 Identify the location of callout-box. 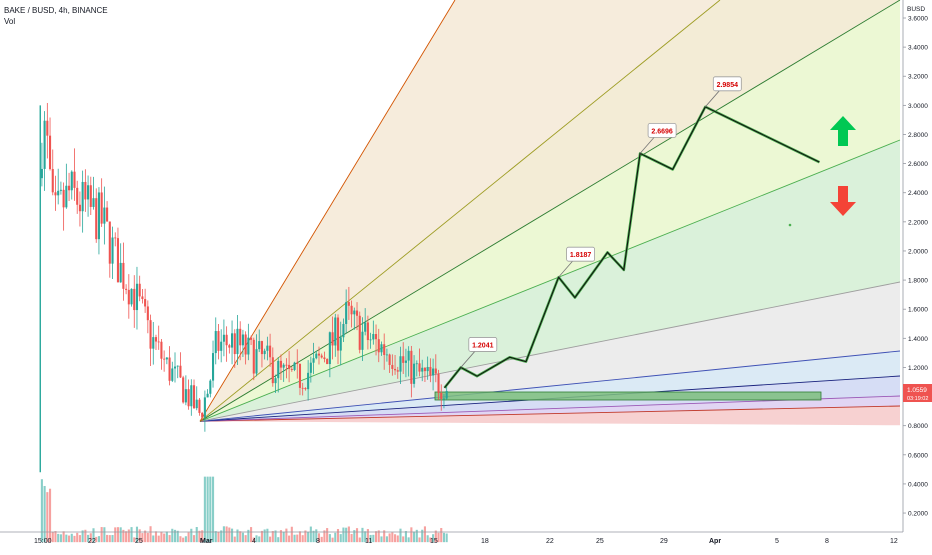
(727, 84).